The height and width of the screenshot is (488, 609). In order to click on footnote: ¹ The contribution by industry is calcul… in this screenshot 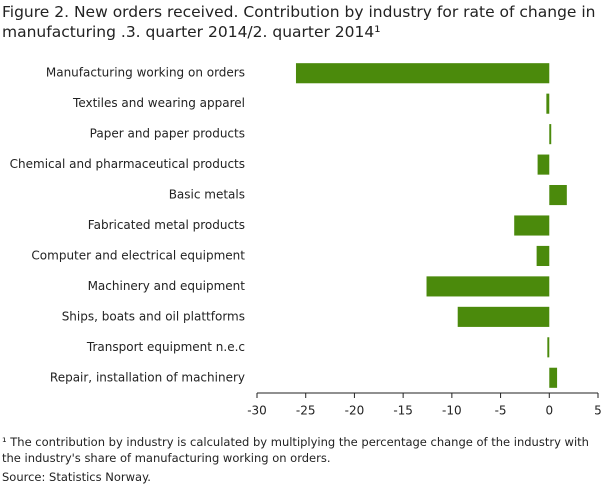, I will do `click(295, 450)`.